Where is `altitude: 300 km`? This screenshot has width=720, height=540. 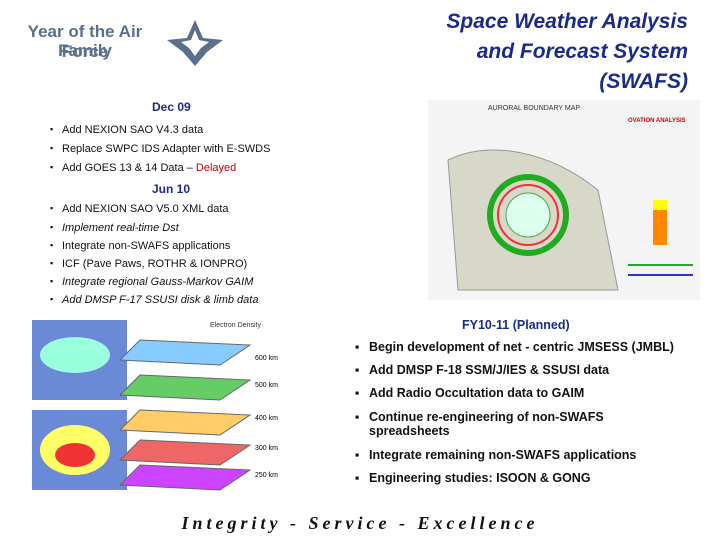
altitude: 300 km is located at coordinates (266, 448).